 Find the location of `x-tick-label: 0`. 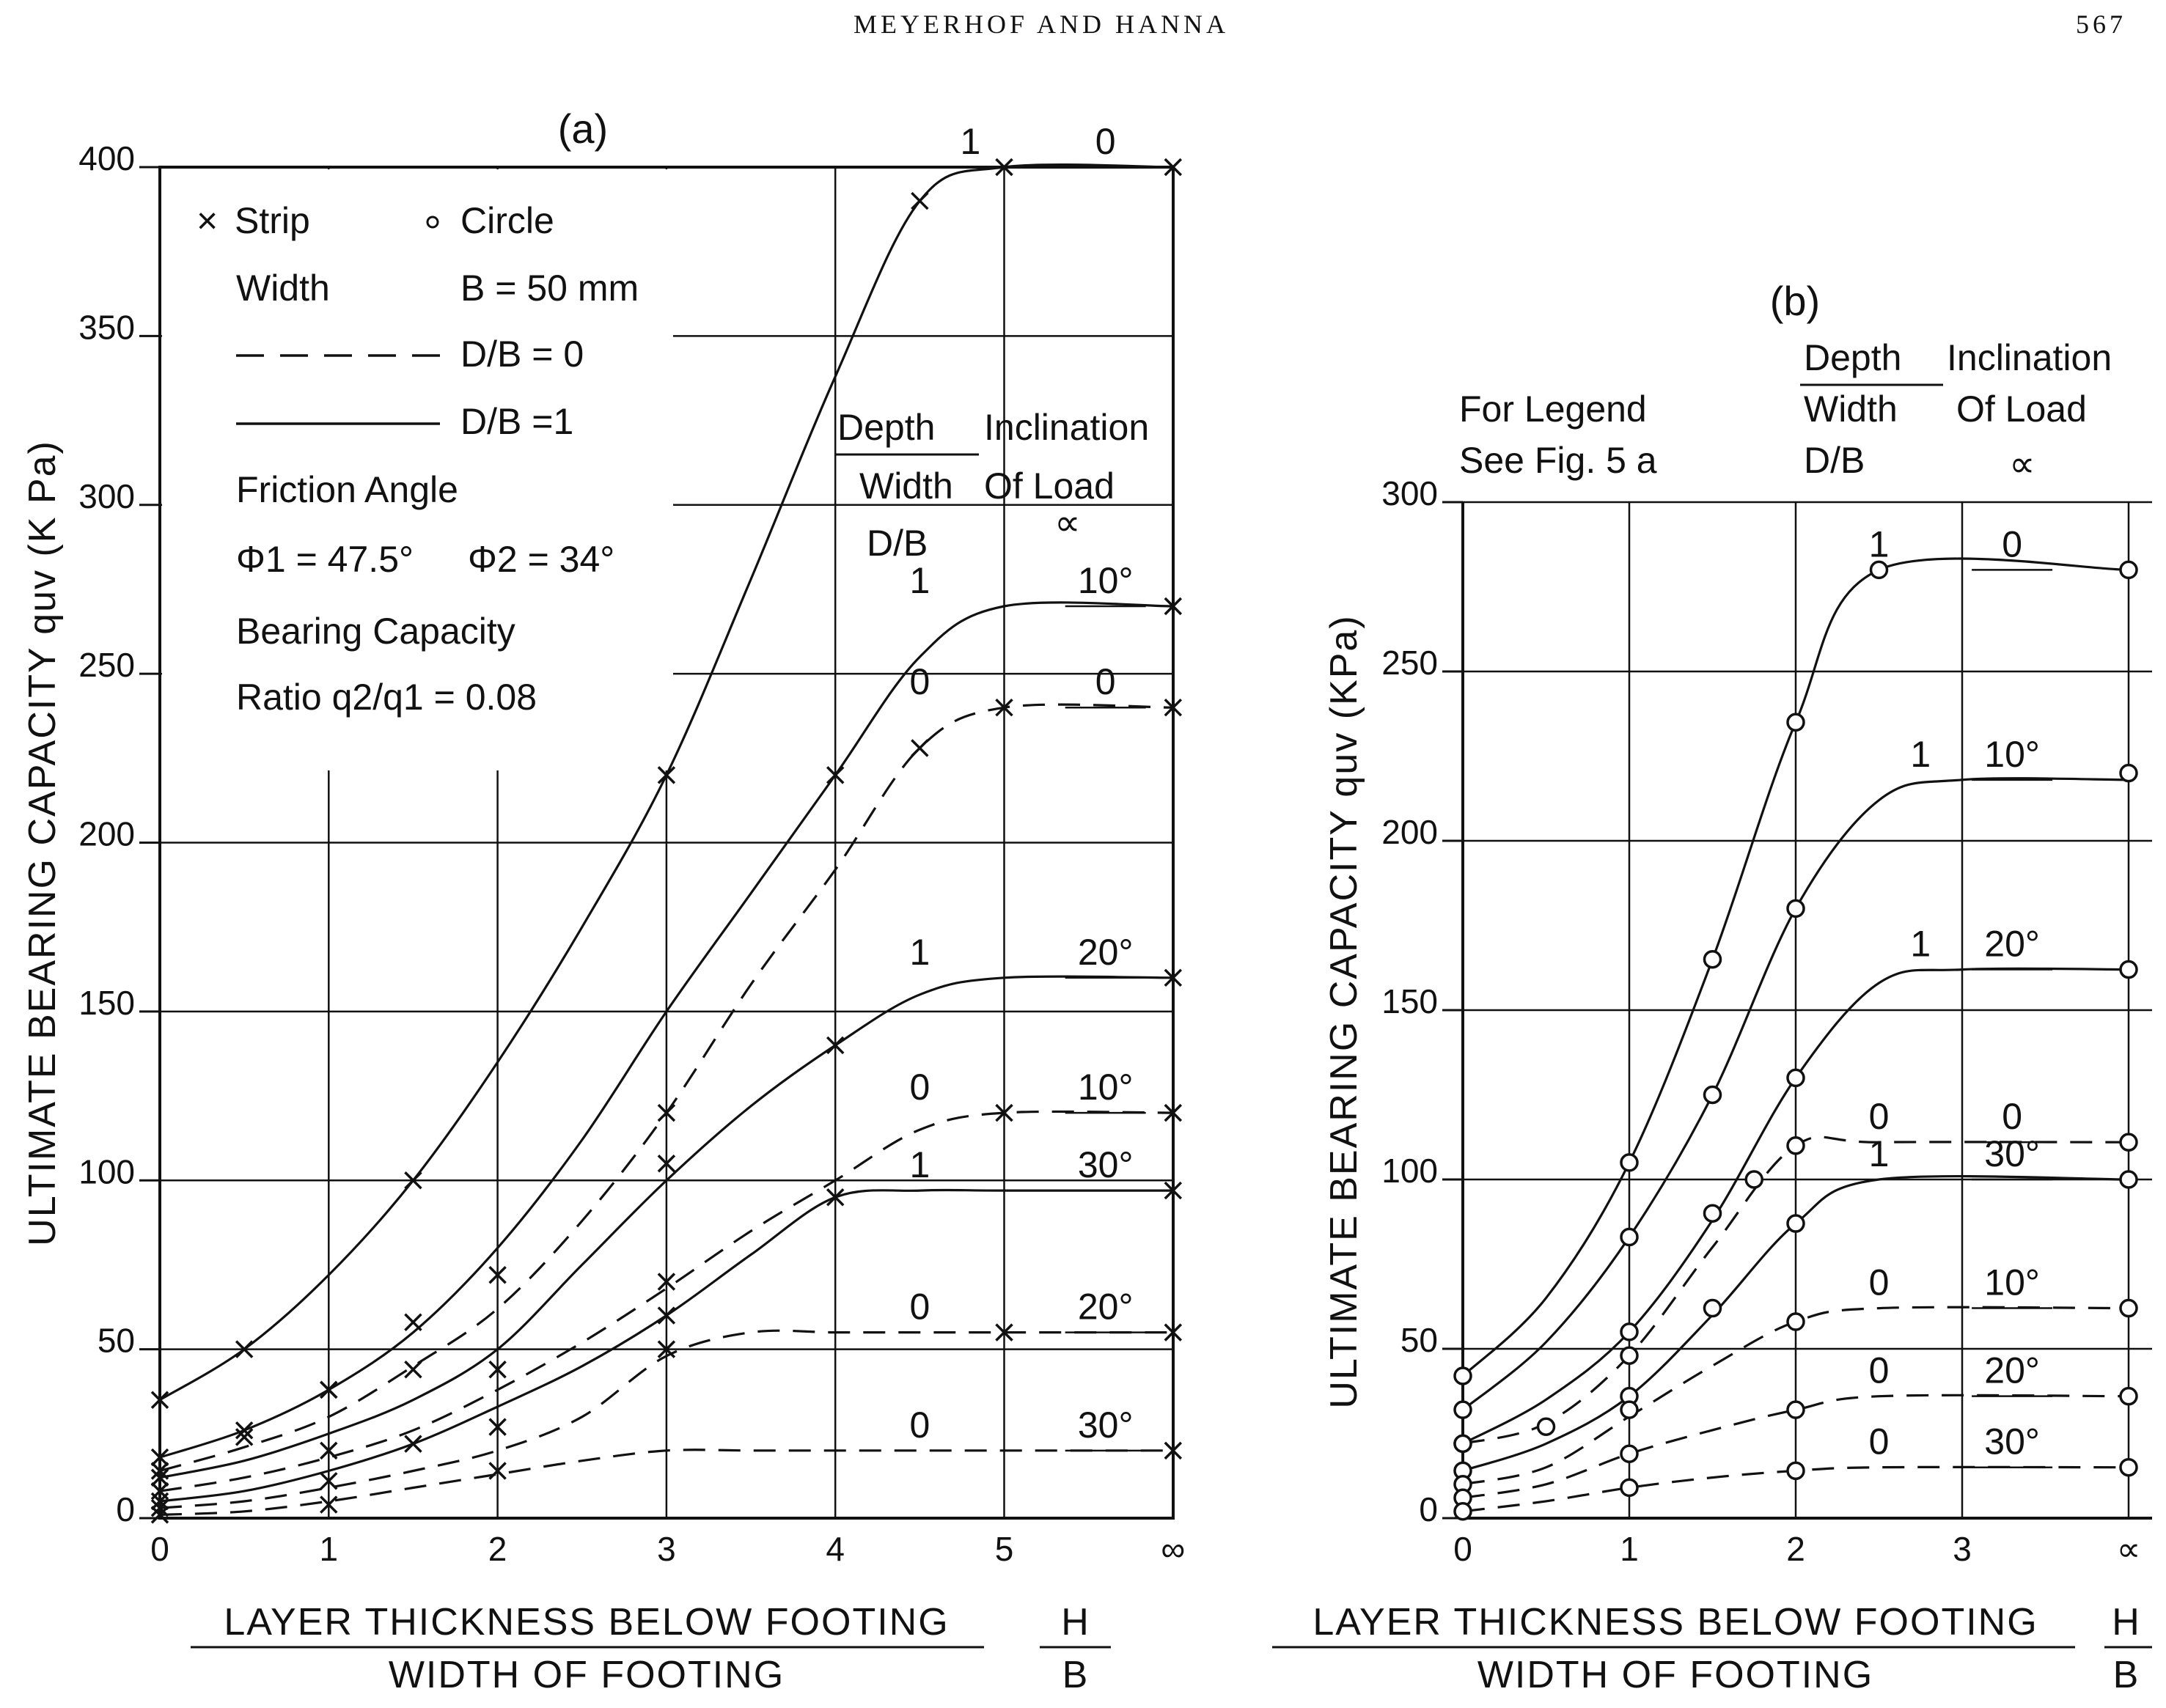

x-tick-label: 0 is located at coordinates (1462, 1549).